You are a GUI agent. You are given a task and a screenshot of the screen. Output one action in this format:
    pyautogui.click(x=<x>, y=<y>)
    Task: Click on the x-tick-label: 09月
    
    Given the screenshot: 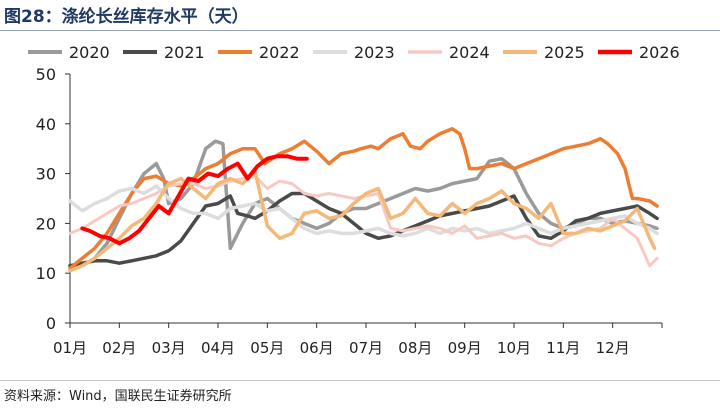 What is the action you would take?
    pyautogui.click(x=465, y=348)
    